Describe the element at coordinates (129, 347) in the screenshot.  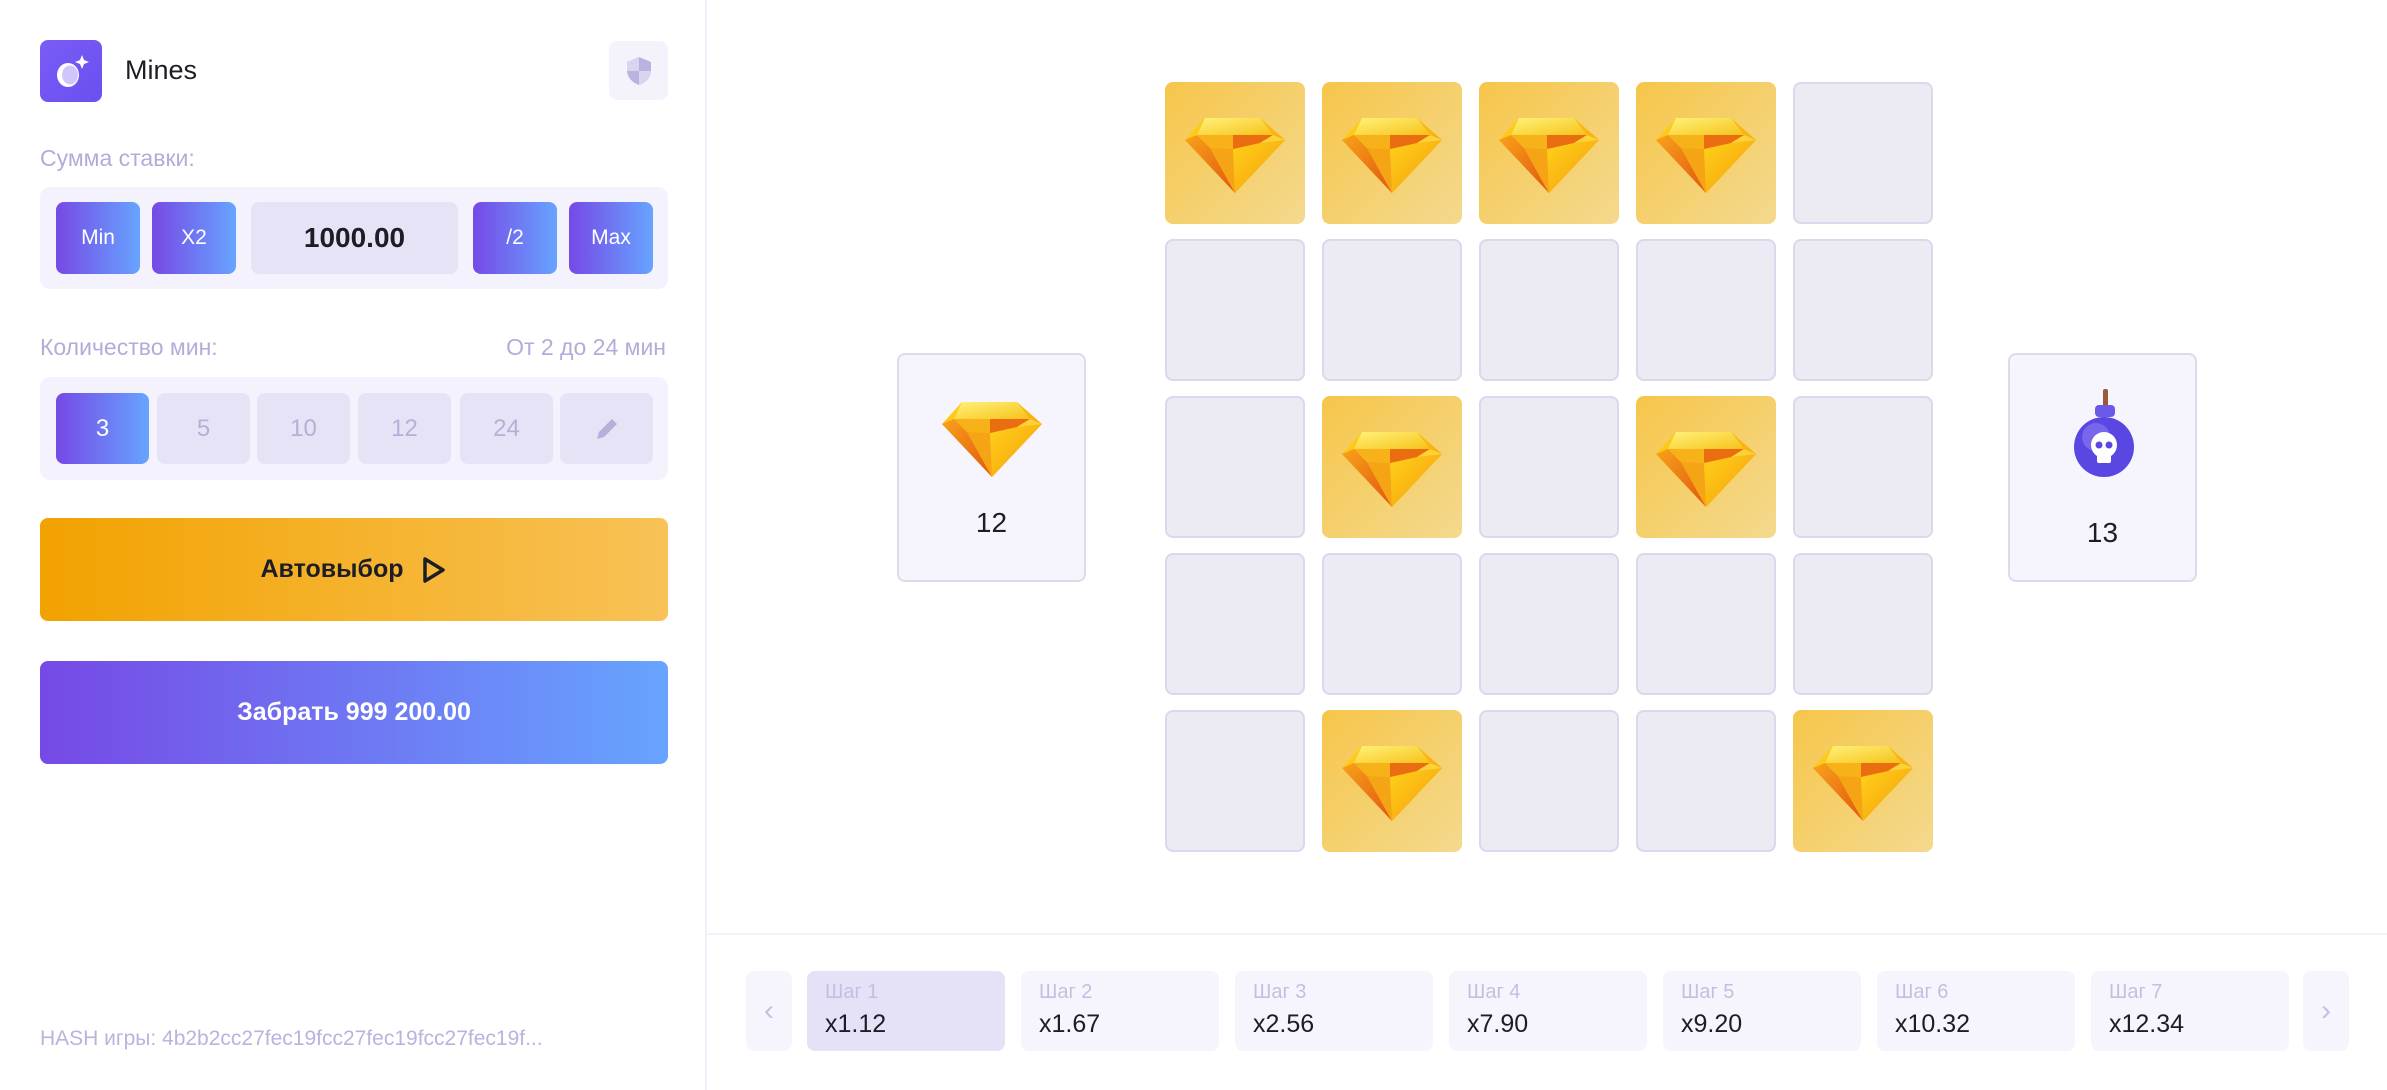
I see `mines-count-label: Количество мин:` at that location.